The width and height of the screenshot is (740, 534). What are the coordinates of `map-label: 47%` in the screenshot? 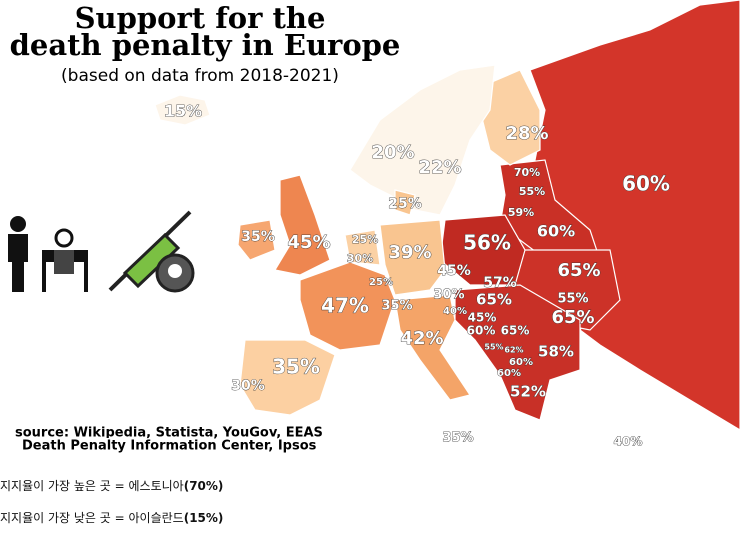 It's located at (345, 306).